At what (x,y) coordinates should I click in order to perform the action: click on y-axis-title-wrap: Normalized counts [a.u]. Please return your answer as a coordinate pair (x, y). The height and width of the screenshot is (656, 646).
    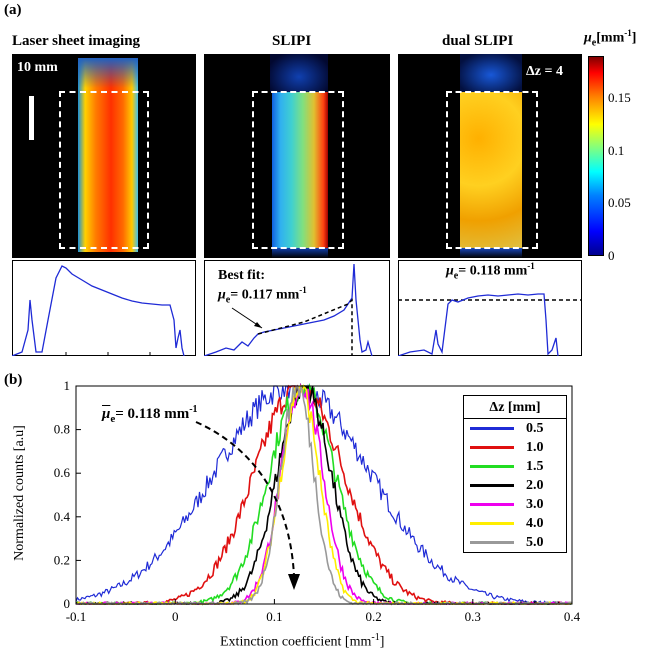
    Looking at the image, I should click on (18, 495).